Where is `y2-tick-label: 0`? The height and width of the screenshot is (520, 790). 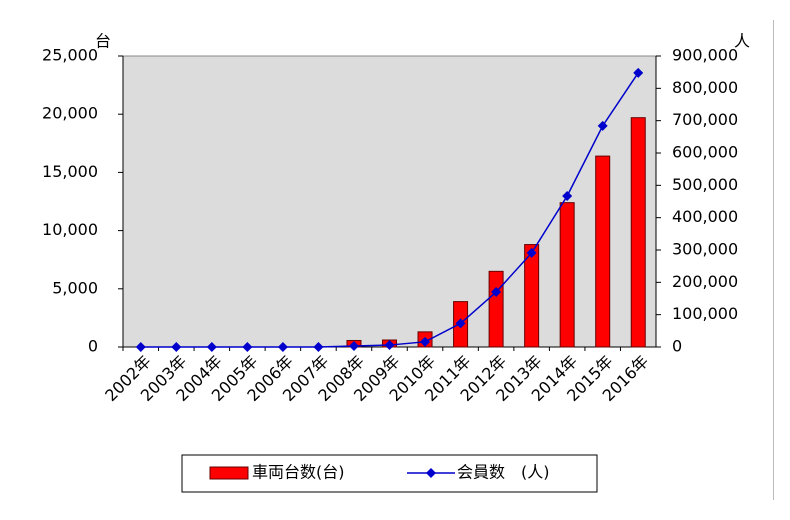
y2-tick-label: 0 is located at coordinates (677, 346).